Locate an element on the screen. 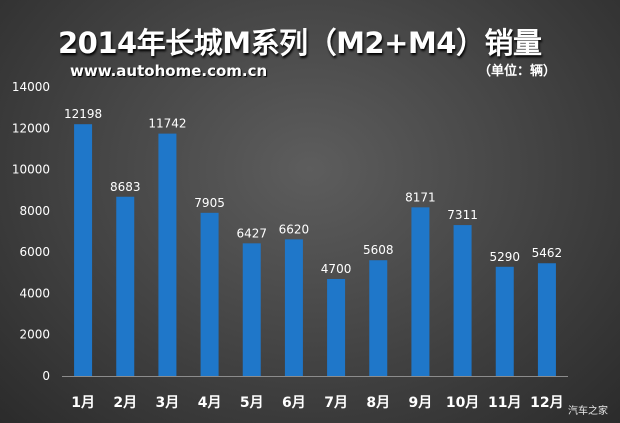 Image resolution: width=620 pixels, height=423 pixels. y-tick-label: 0 is located at coordinates (46, 376).